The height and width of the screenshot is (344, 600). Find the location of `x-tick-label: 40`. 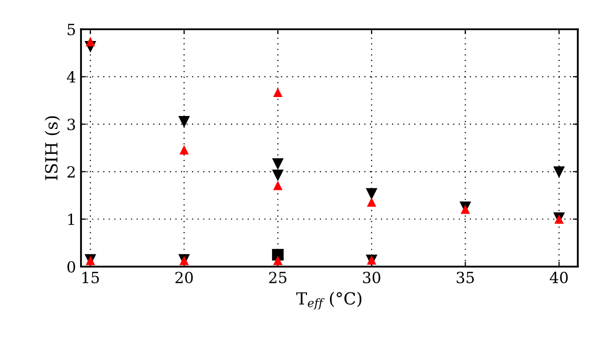

x-tick-label: 40 is located at coordinates (559, 278).